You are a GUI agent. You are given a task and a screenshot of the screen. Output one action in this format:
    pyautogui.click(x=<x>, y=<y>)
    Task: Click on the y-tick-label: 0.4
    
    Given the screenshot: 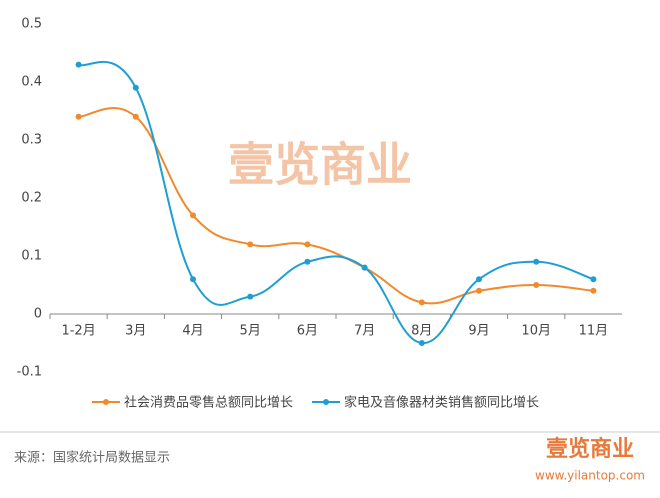 What is the action you would take?
    pyautogui.click(x=31, y=82)
    